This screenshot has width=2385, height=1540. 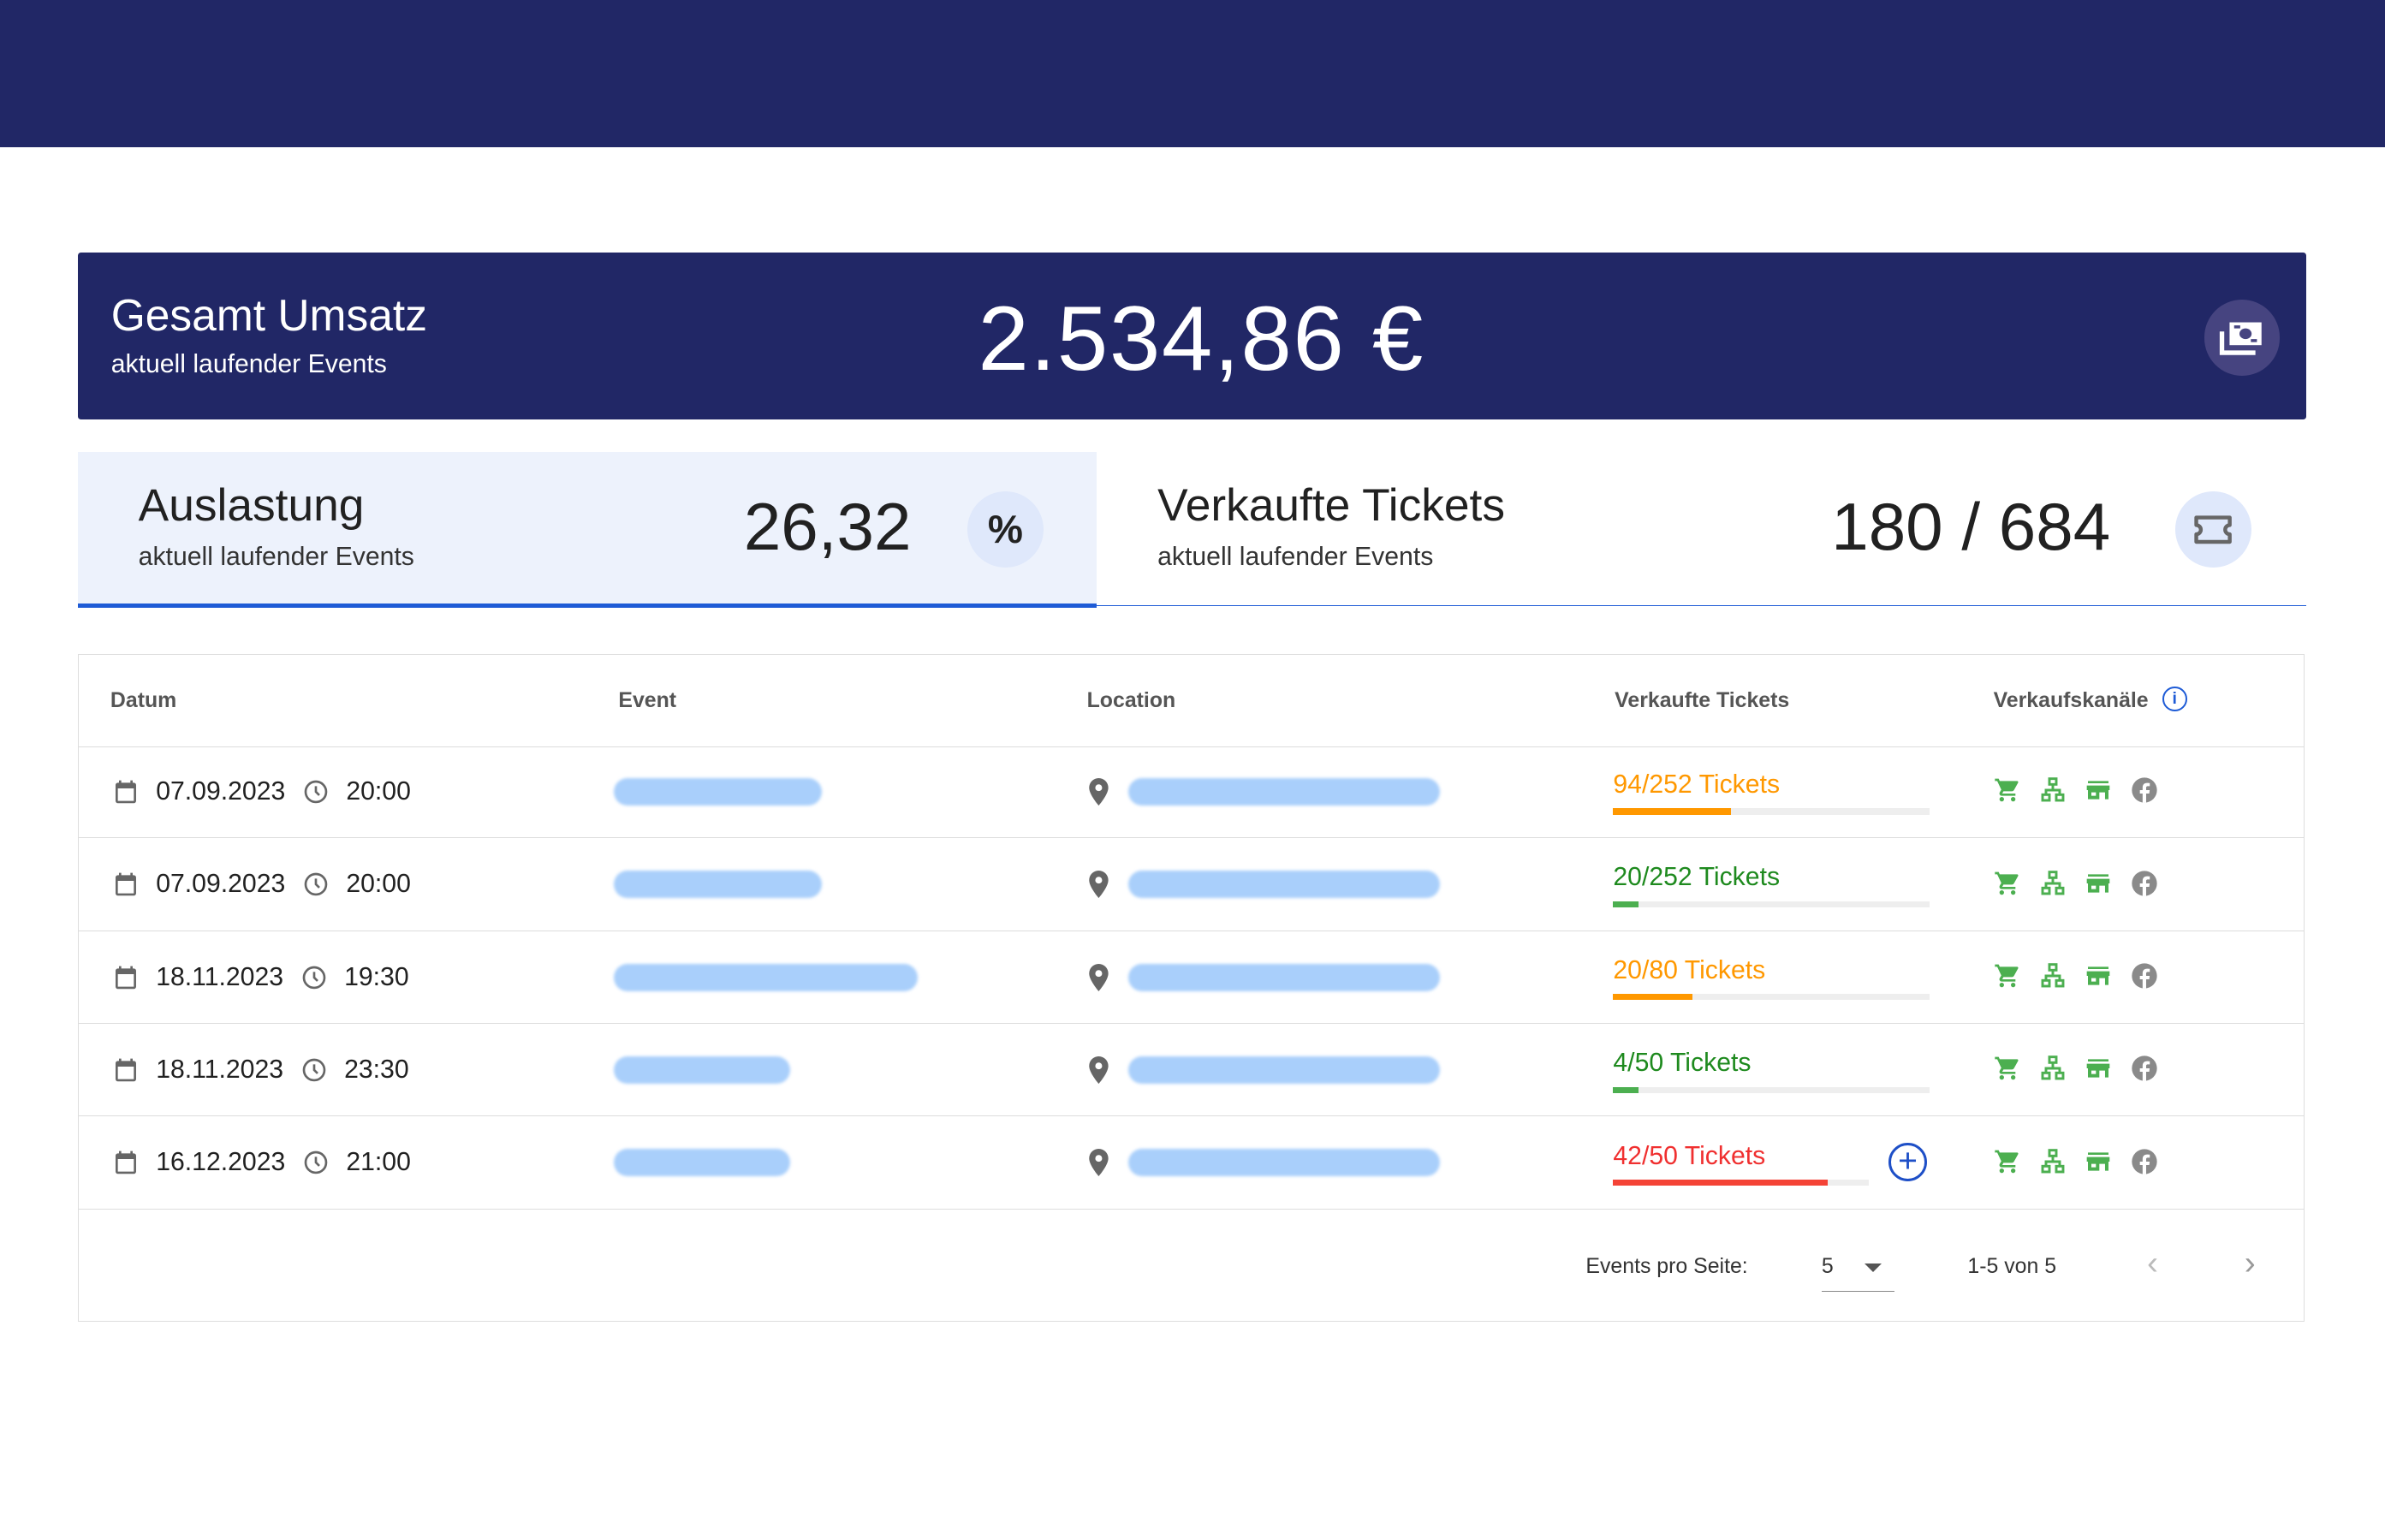 I want to click on table-row: 18.11.2023 19:30 20/80 Tickets, so click(x=1191, y=977).